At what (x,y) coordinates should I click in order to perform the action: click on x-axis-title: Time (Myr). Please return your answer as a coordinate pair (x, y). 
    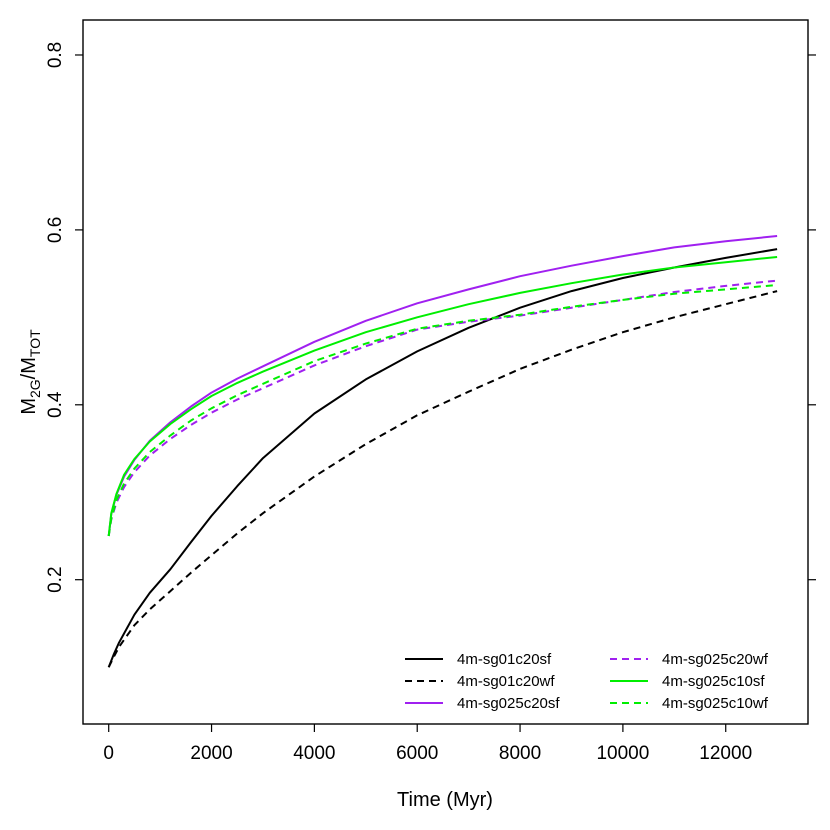
    Looking at the image, I should click on (445, 800).